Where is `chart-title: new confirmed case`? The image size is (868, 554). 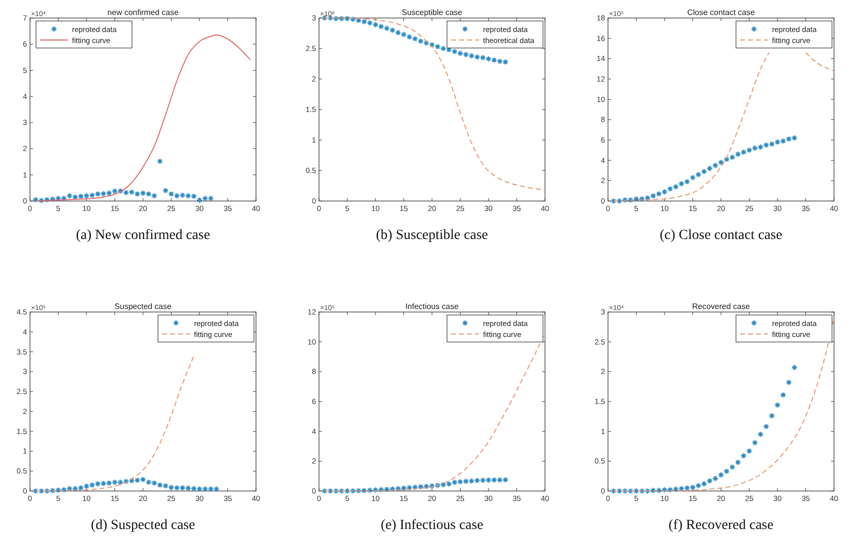 chart-title: new confirmed case is located at coordinates (143, 12).